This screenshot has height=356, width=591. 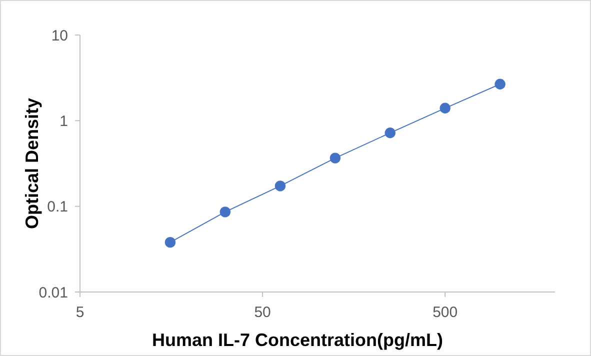 What do you see at coordinates (59, 35) in the screenshot?
I see `y-tick-label: 10` at bounding box center [59, 35].